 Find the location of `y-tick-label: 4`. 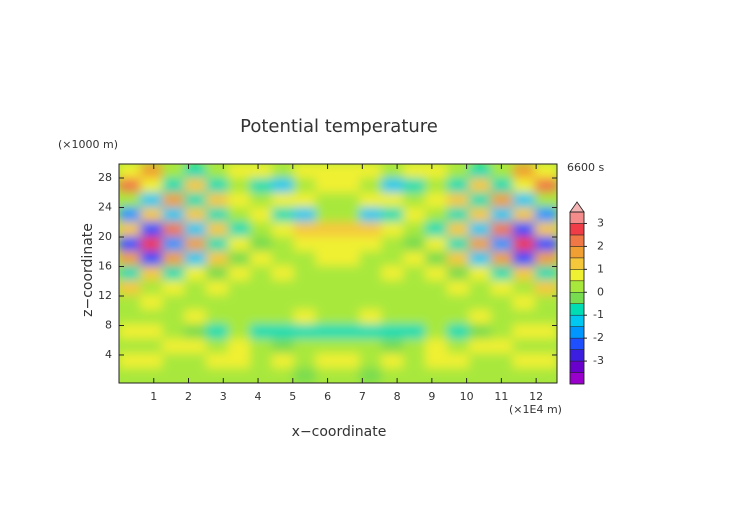

y-tick-label: 4 is located at coordinates (108, 354).